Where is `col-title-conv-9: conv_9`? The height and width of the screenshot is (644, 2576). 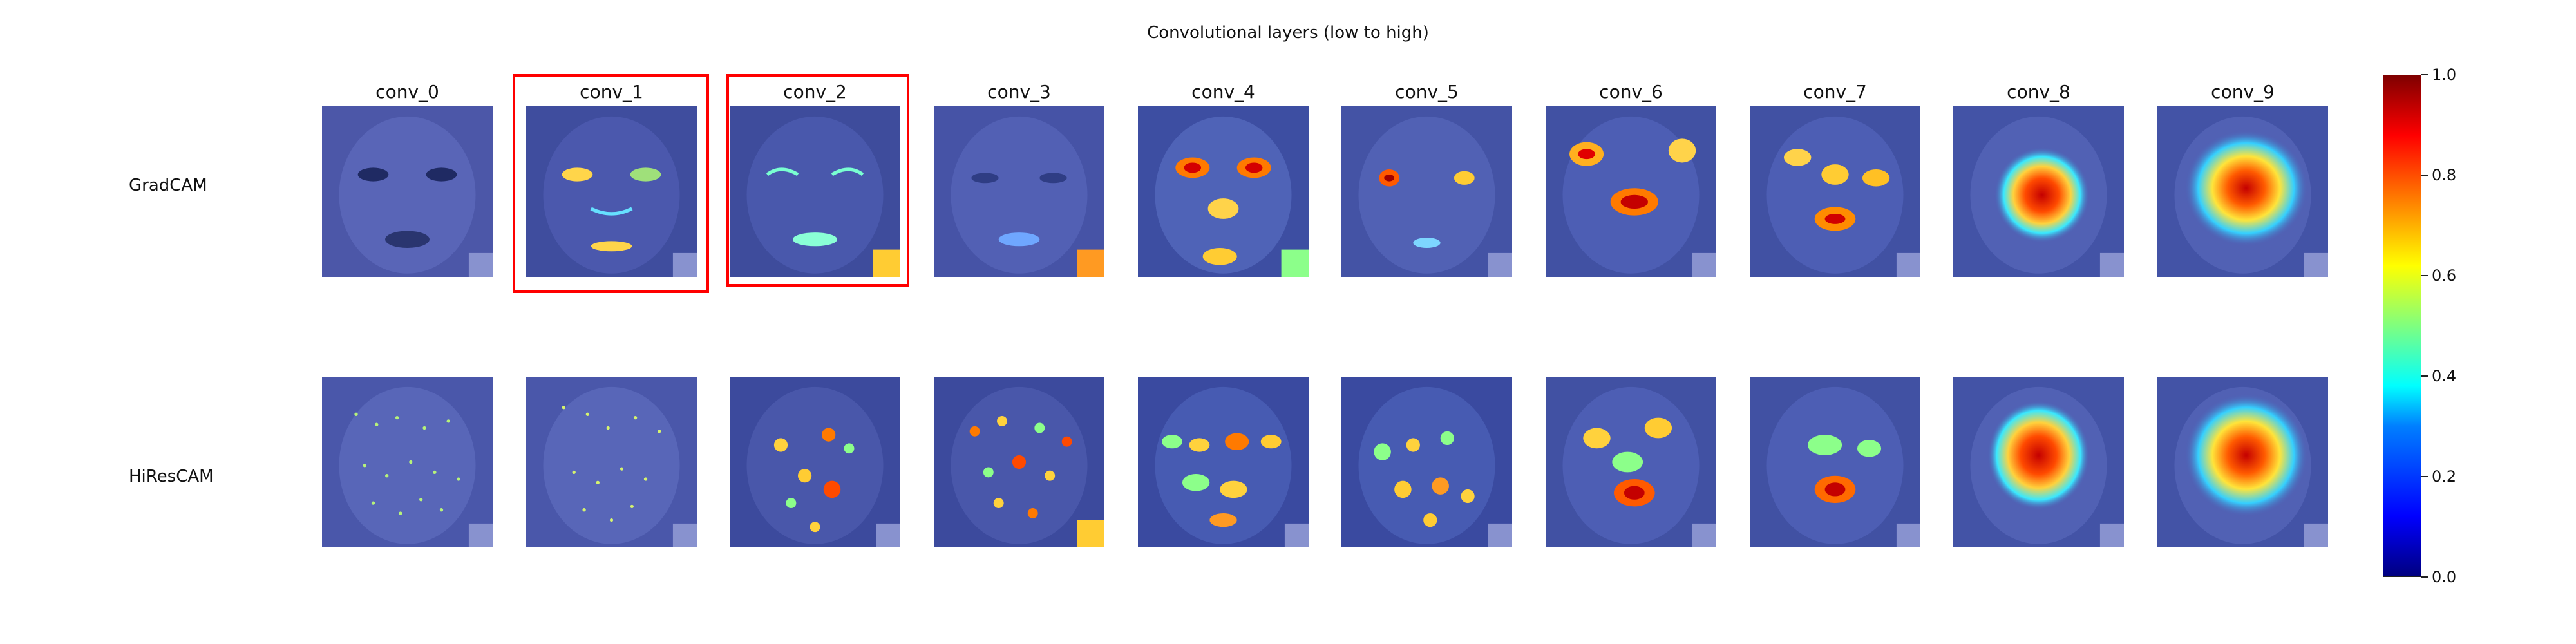
col-title-conv-9: conv_9 is located at coordinates (2243, 92).